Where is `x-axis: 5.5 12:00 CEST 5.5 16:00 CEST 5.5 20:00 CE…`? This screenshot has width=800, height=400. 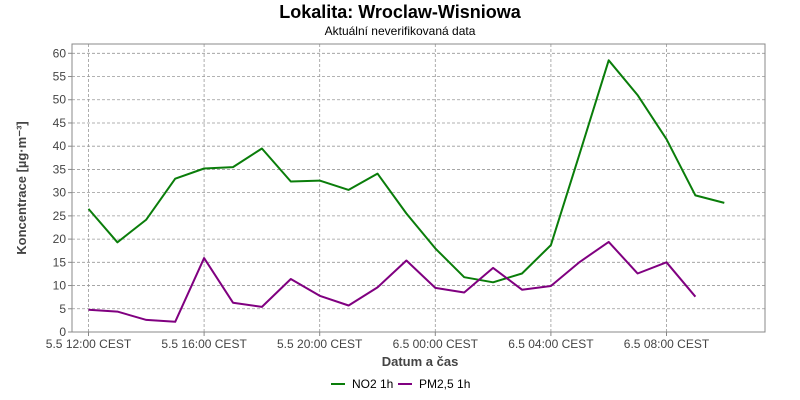
x-axis: 5.5 12:00 CEST 5.5 16:00 CEST 5.5 20:00 CE… is located at coordinates (378, 341).